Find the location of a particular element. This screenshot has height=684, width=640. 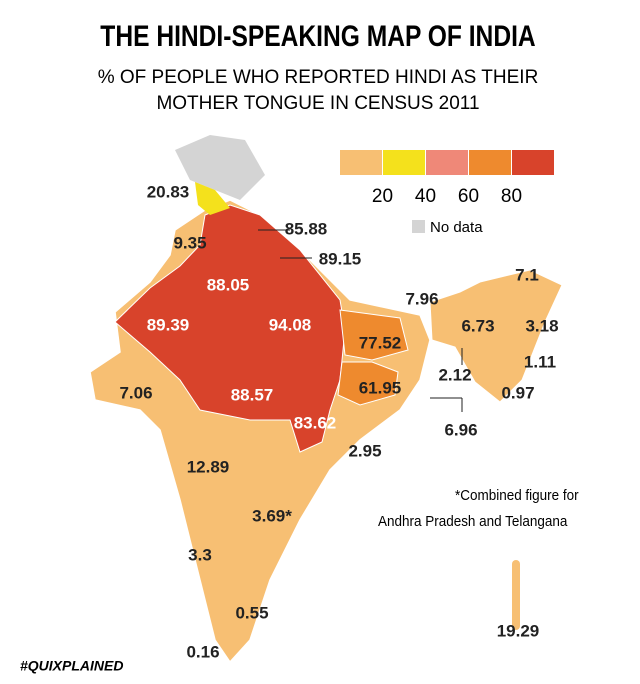

region-value-label: 3.69* is located at coordinates (272, 515).